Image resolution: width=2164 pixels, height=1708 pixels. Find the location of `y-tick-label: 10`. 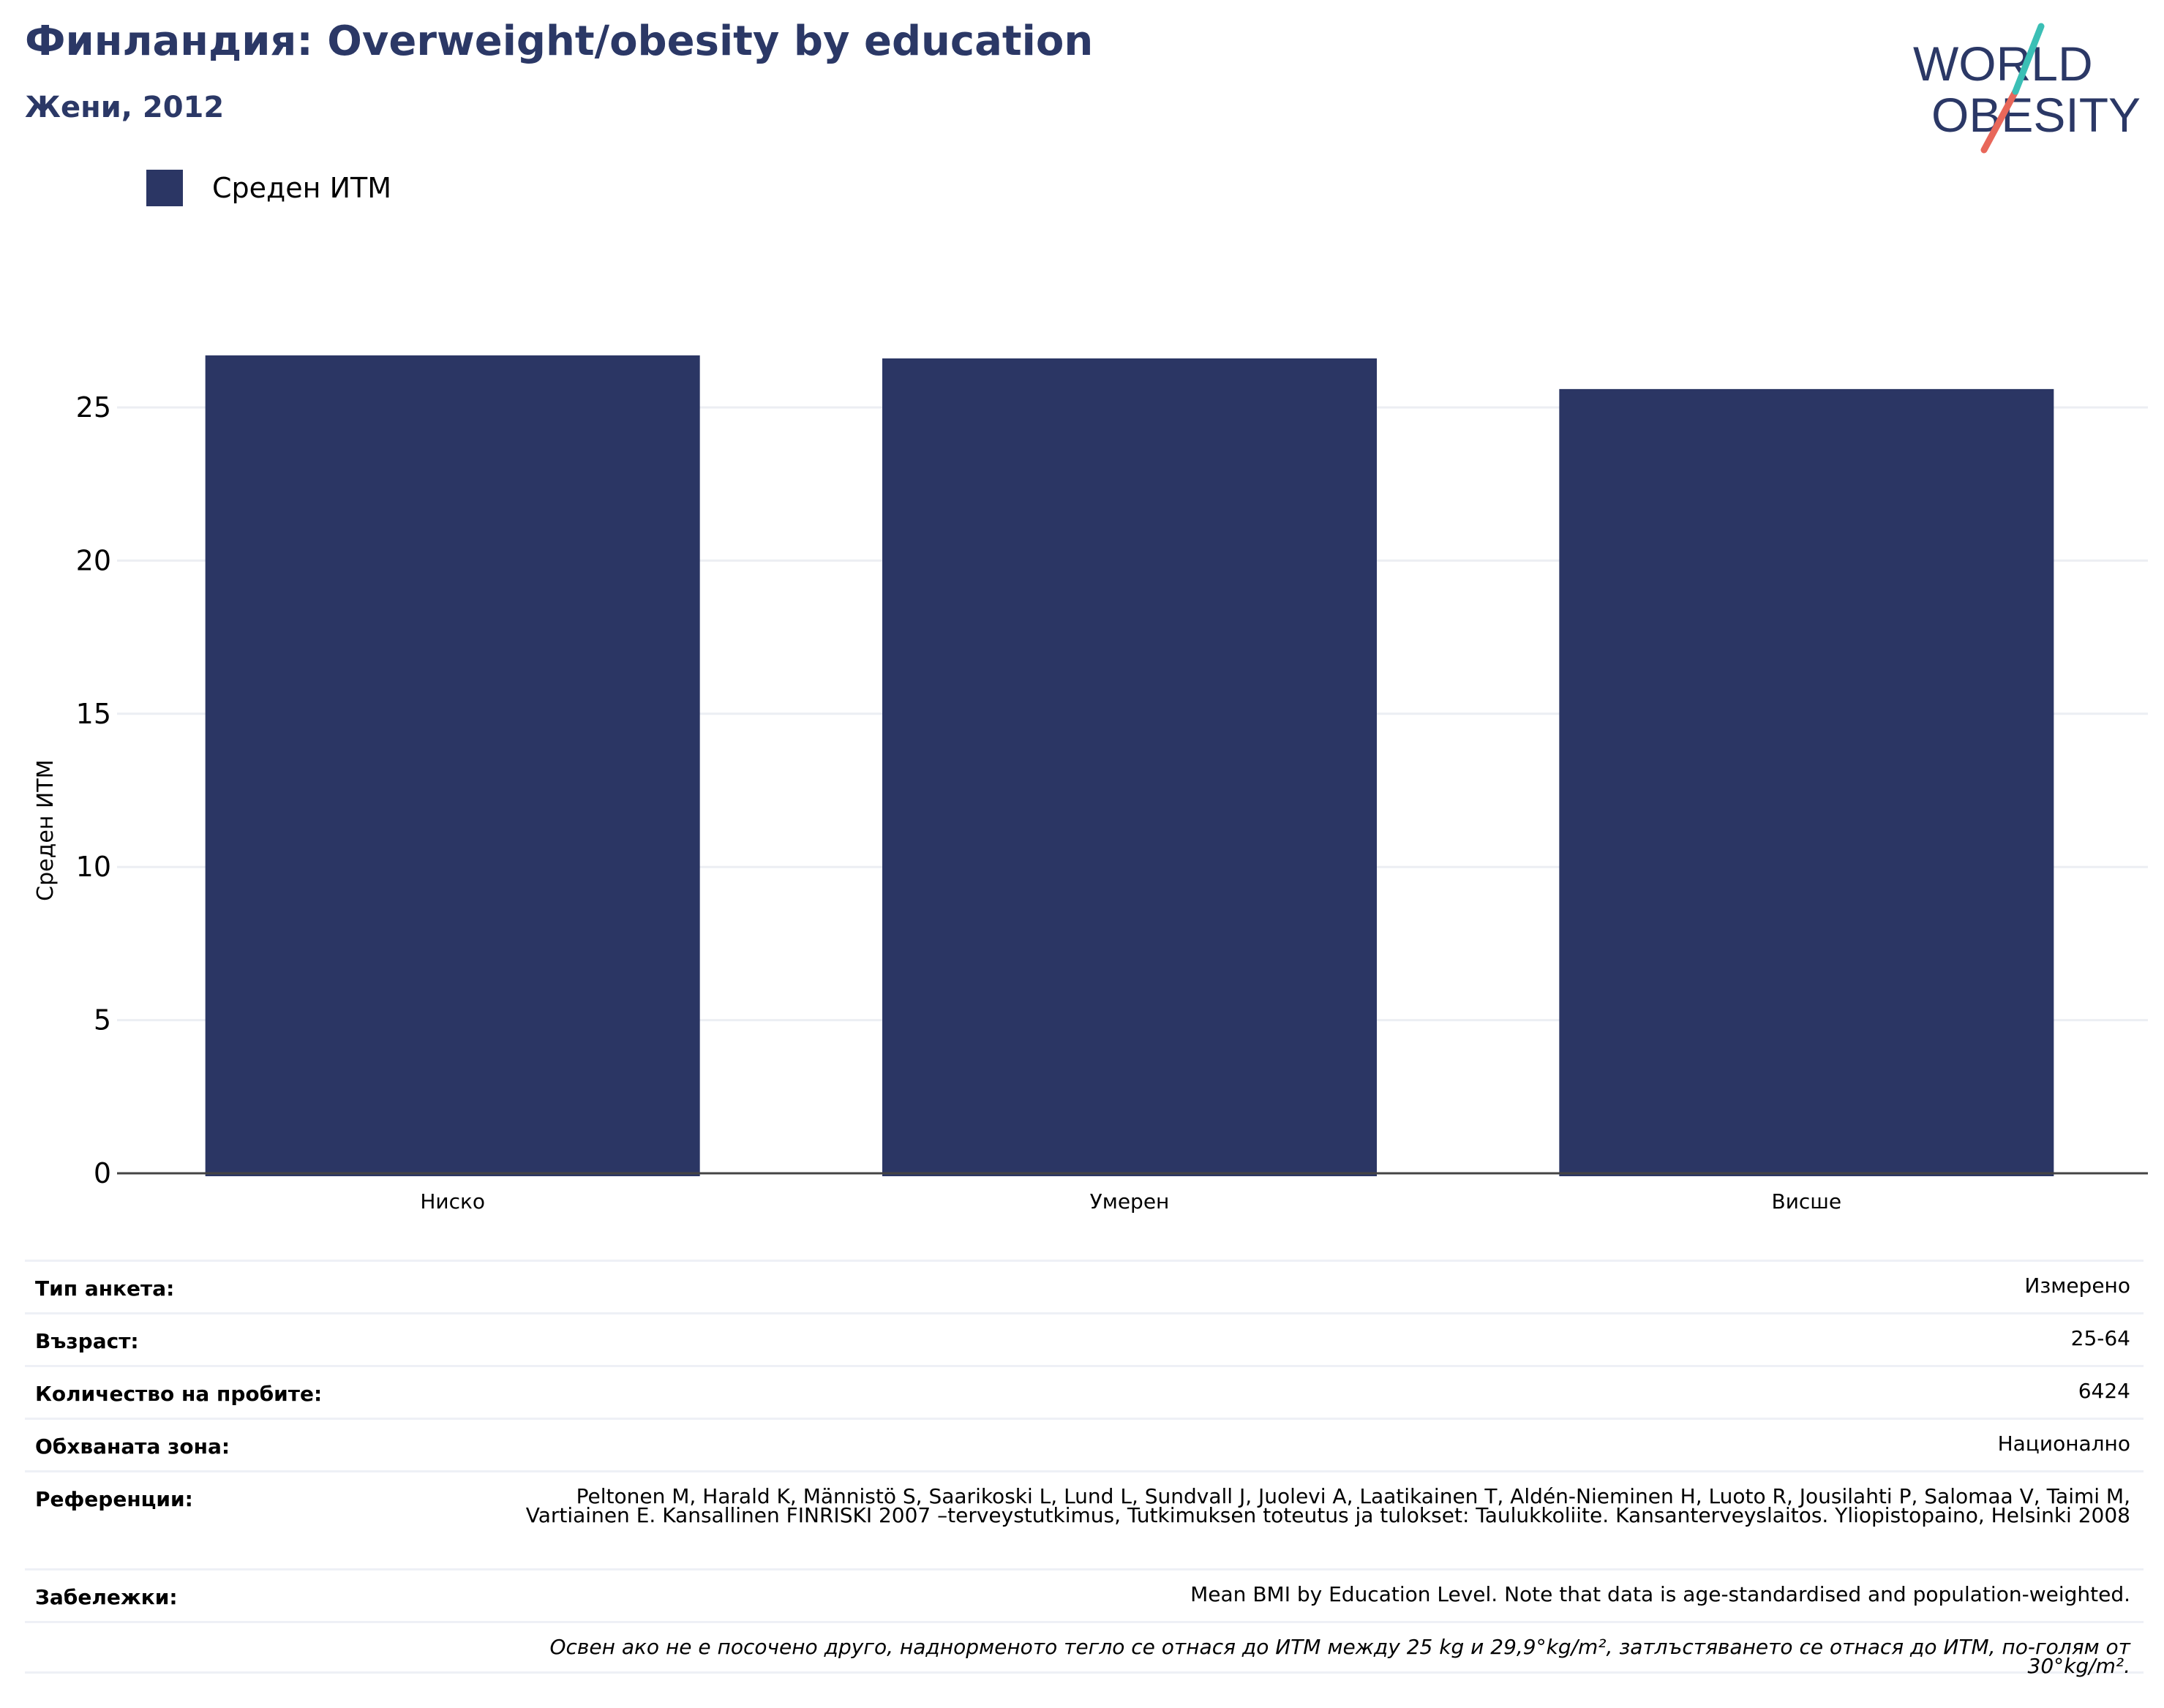

y-tick-label: 10 is located at coordinates (93, 867).